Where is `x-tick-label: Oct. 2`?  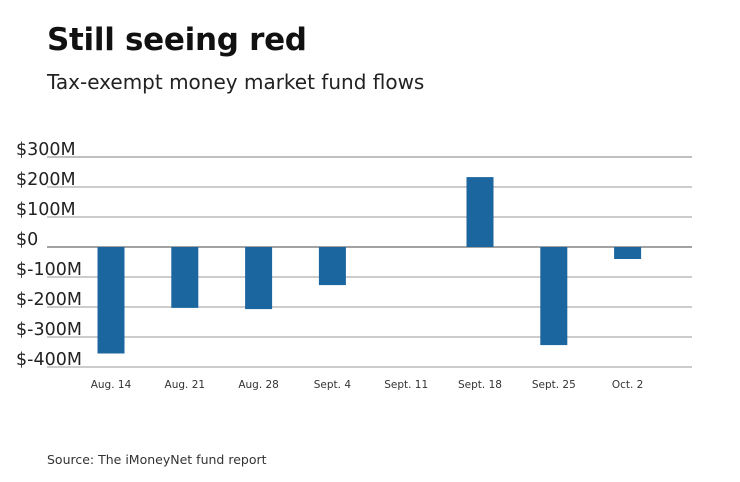 x-tick-label: Oct. 2 is located at coordinates (628, 385).